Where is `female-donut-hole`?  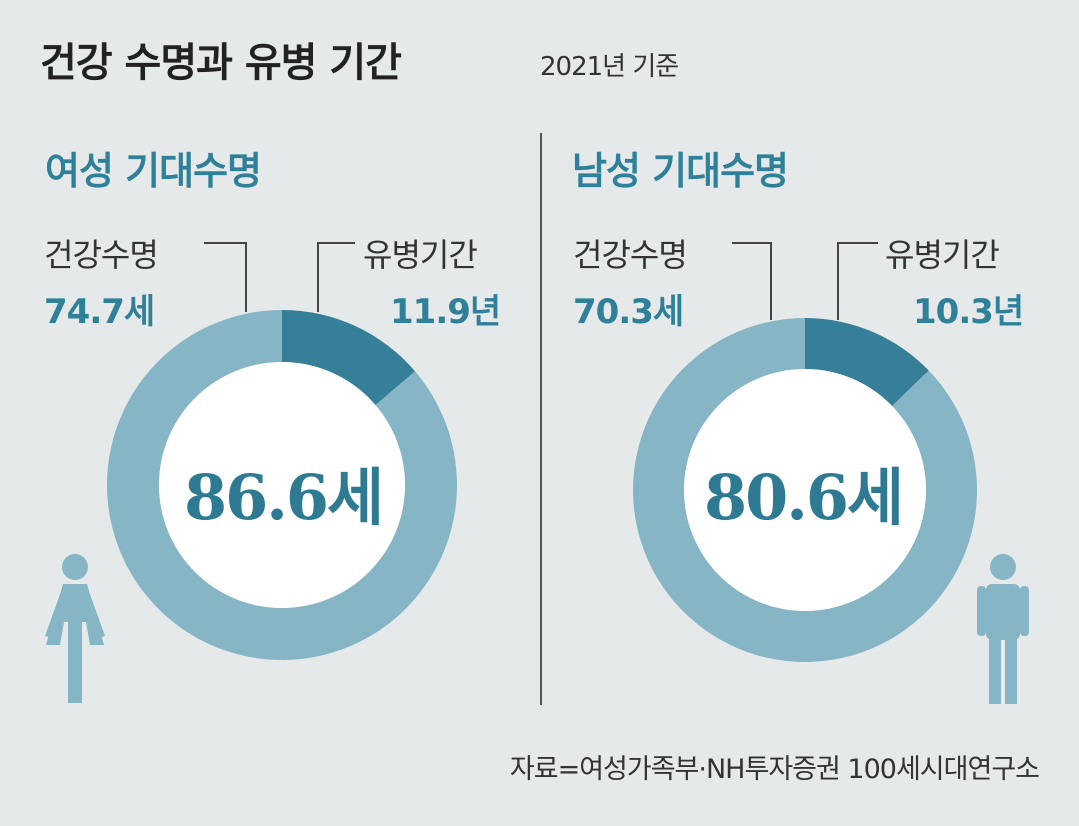 female-donut-hole is located at coordinates (282, 485).